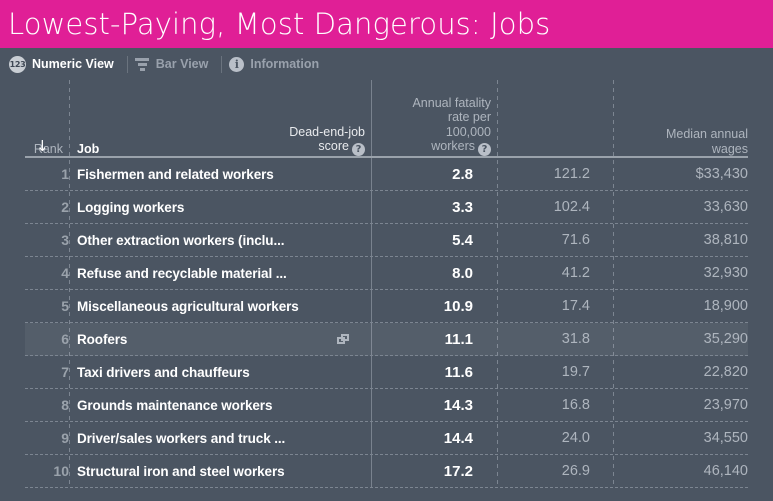 The image size is (773, 501). I want to click on column-header-wages-line1: Median annual, so click(706, 134).